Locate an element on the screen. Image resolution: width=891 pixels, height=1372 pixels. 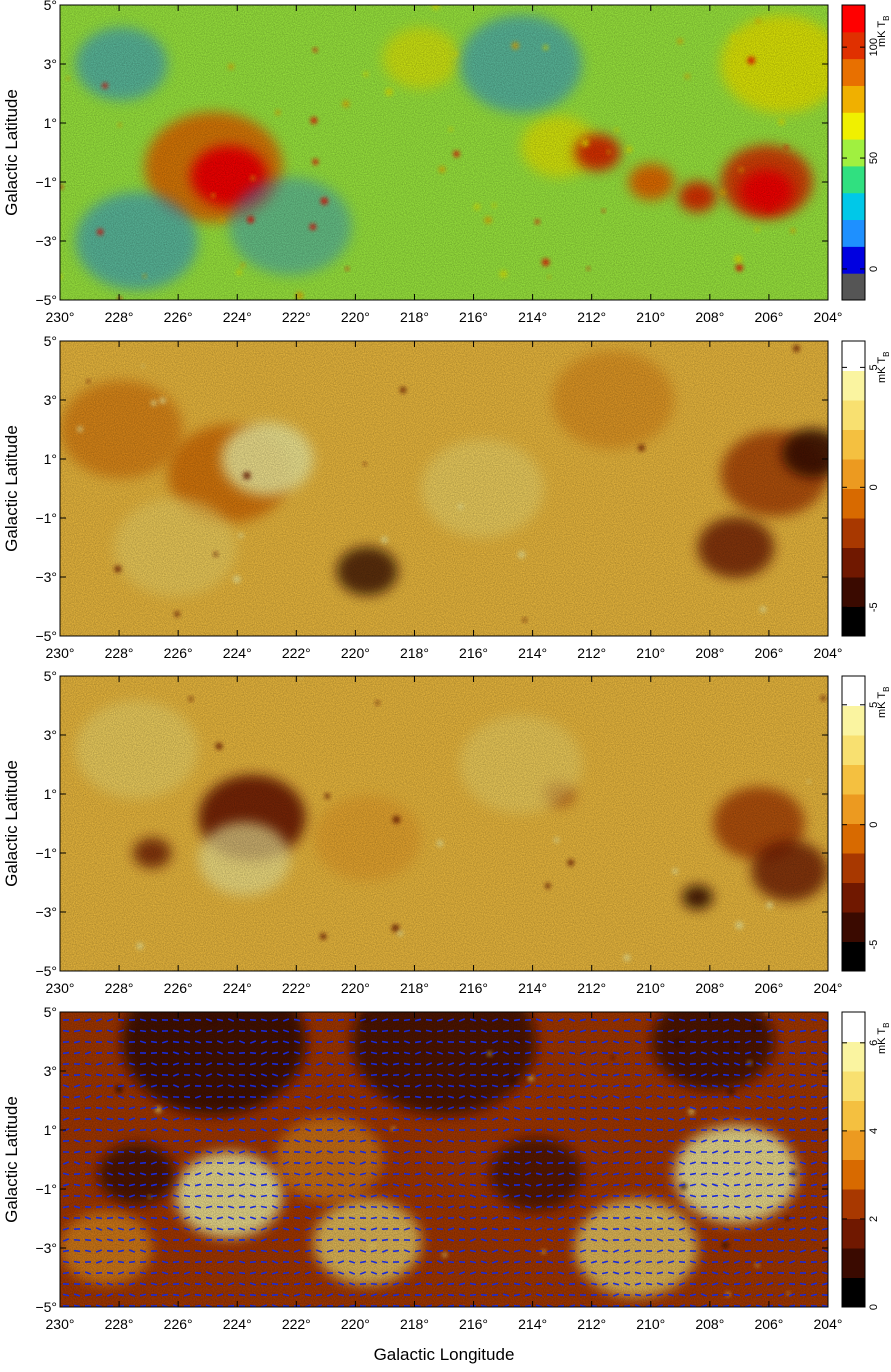
x-tick-label: 214° is located at coordinates (532, 653).